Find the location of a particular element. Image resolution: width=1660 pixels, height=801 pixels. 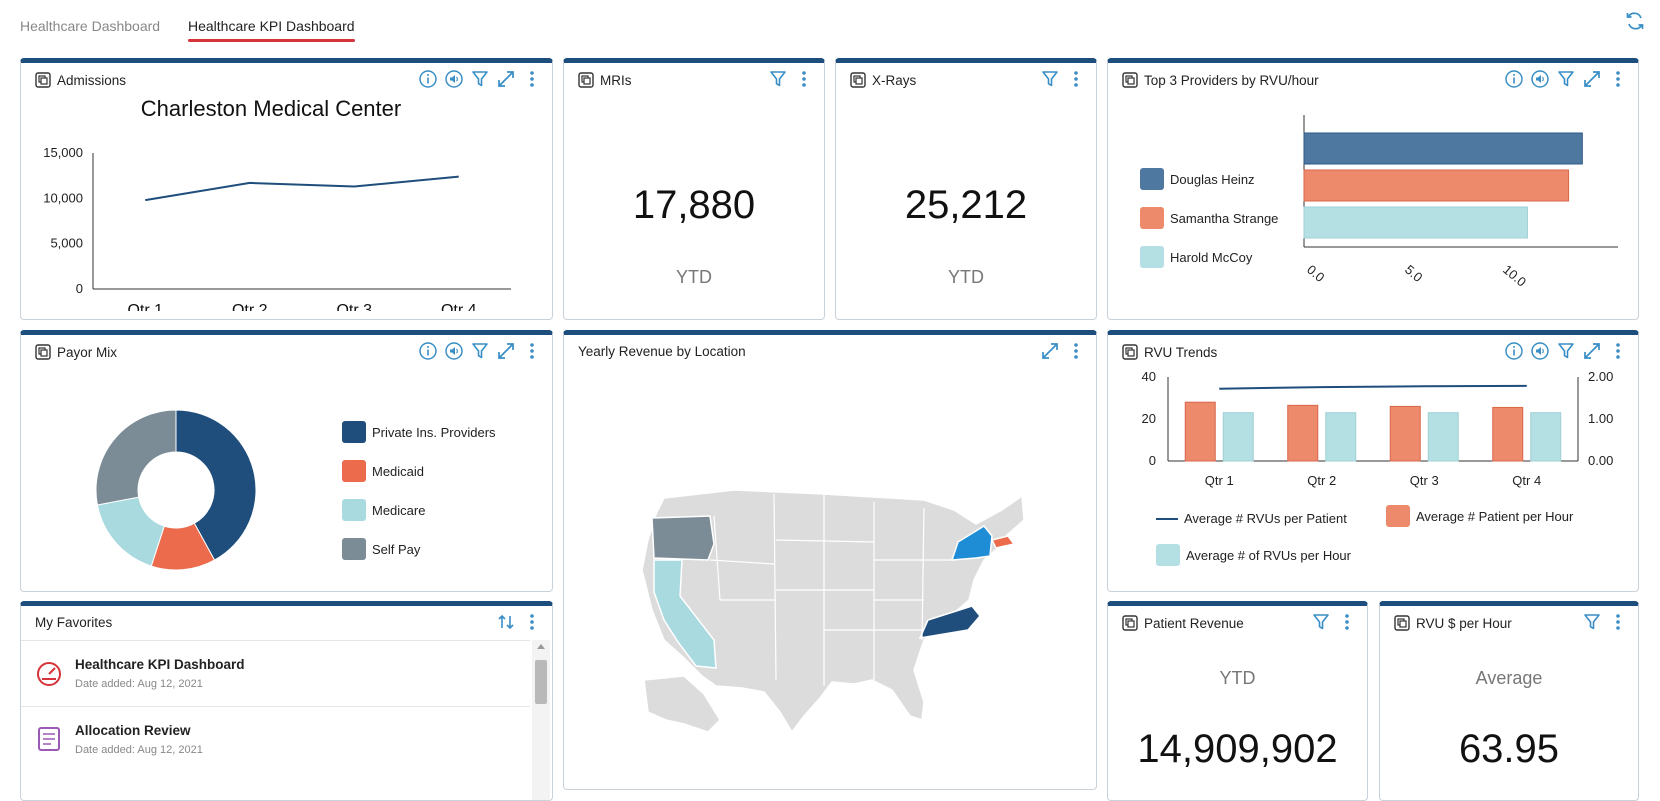

legend-item: Average # Patient per Hour is located at coordinates (1479, 516).